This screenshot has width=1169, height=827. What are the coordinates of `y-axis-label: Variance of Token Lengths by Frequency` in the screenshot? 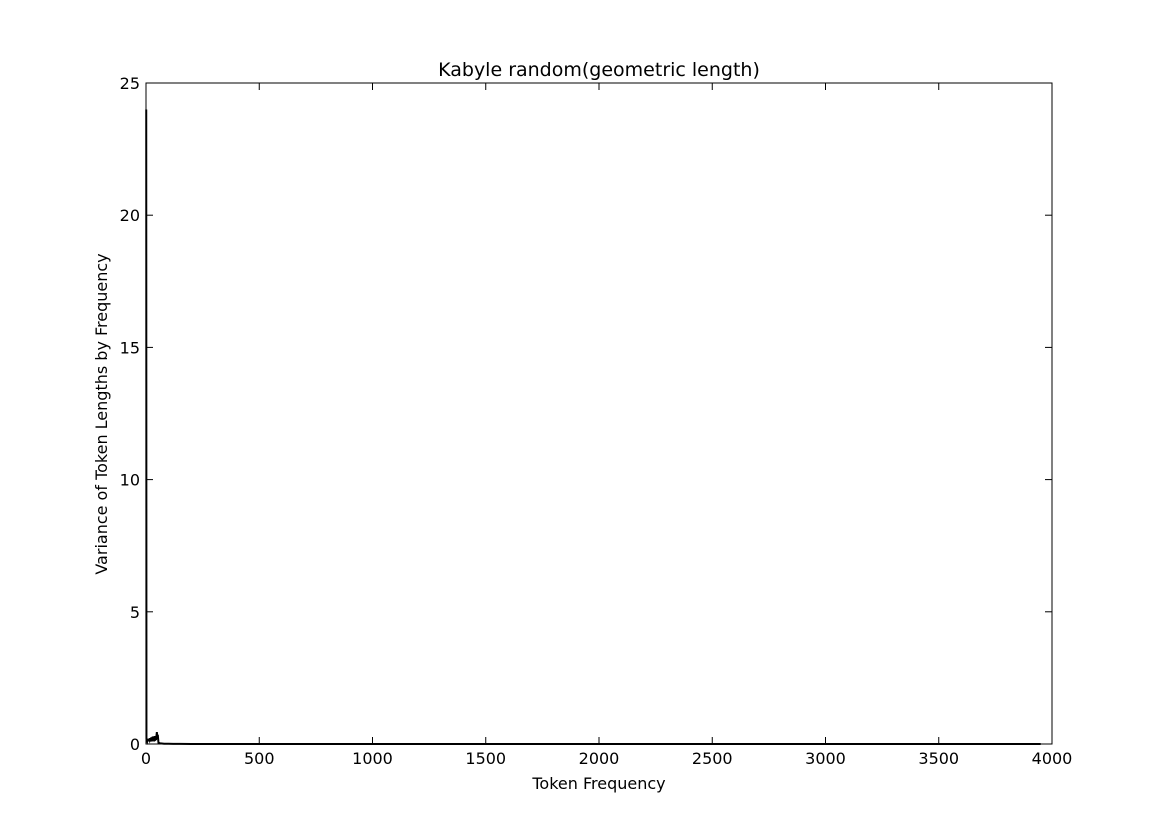 It's located at (101, 413).